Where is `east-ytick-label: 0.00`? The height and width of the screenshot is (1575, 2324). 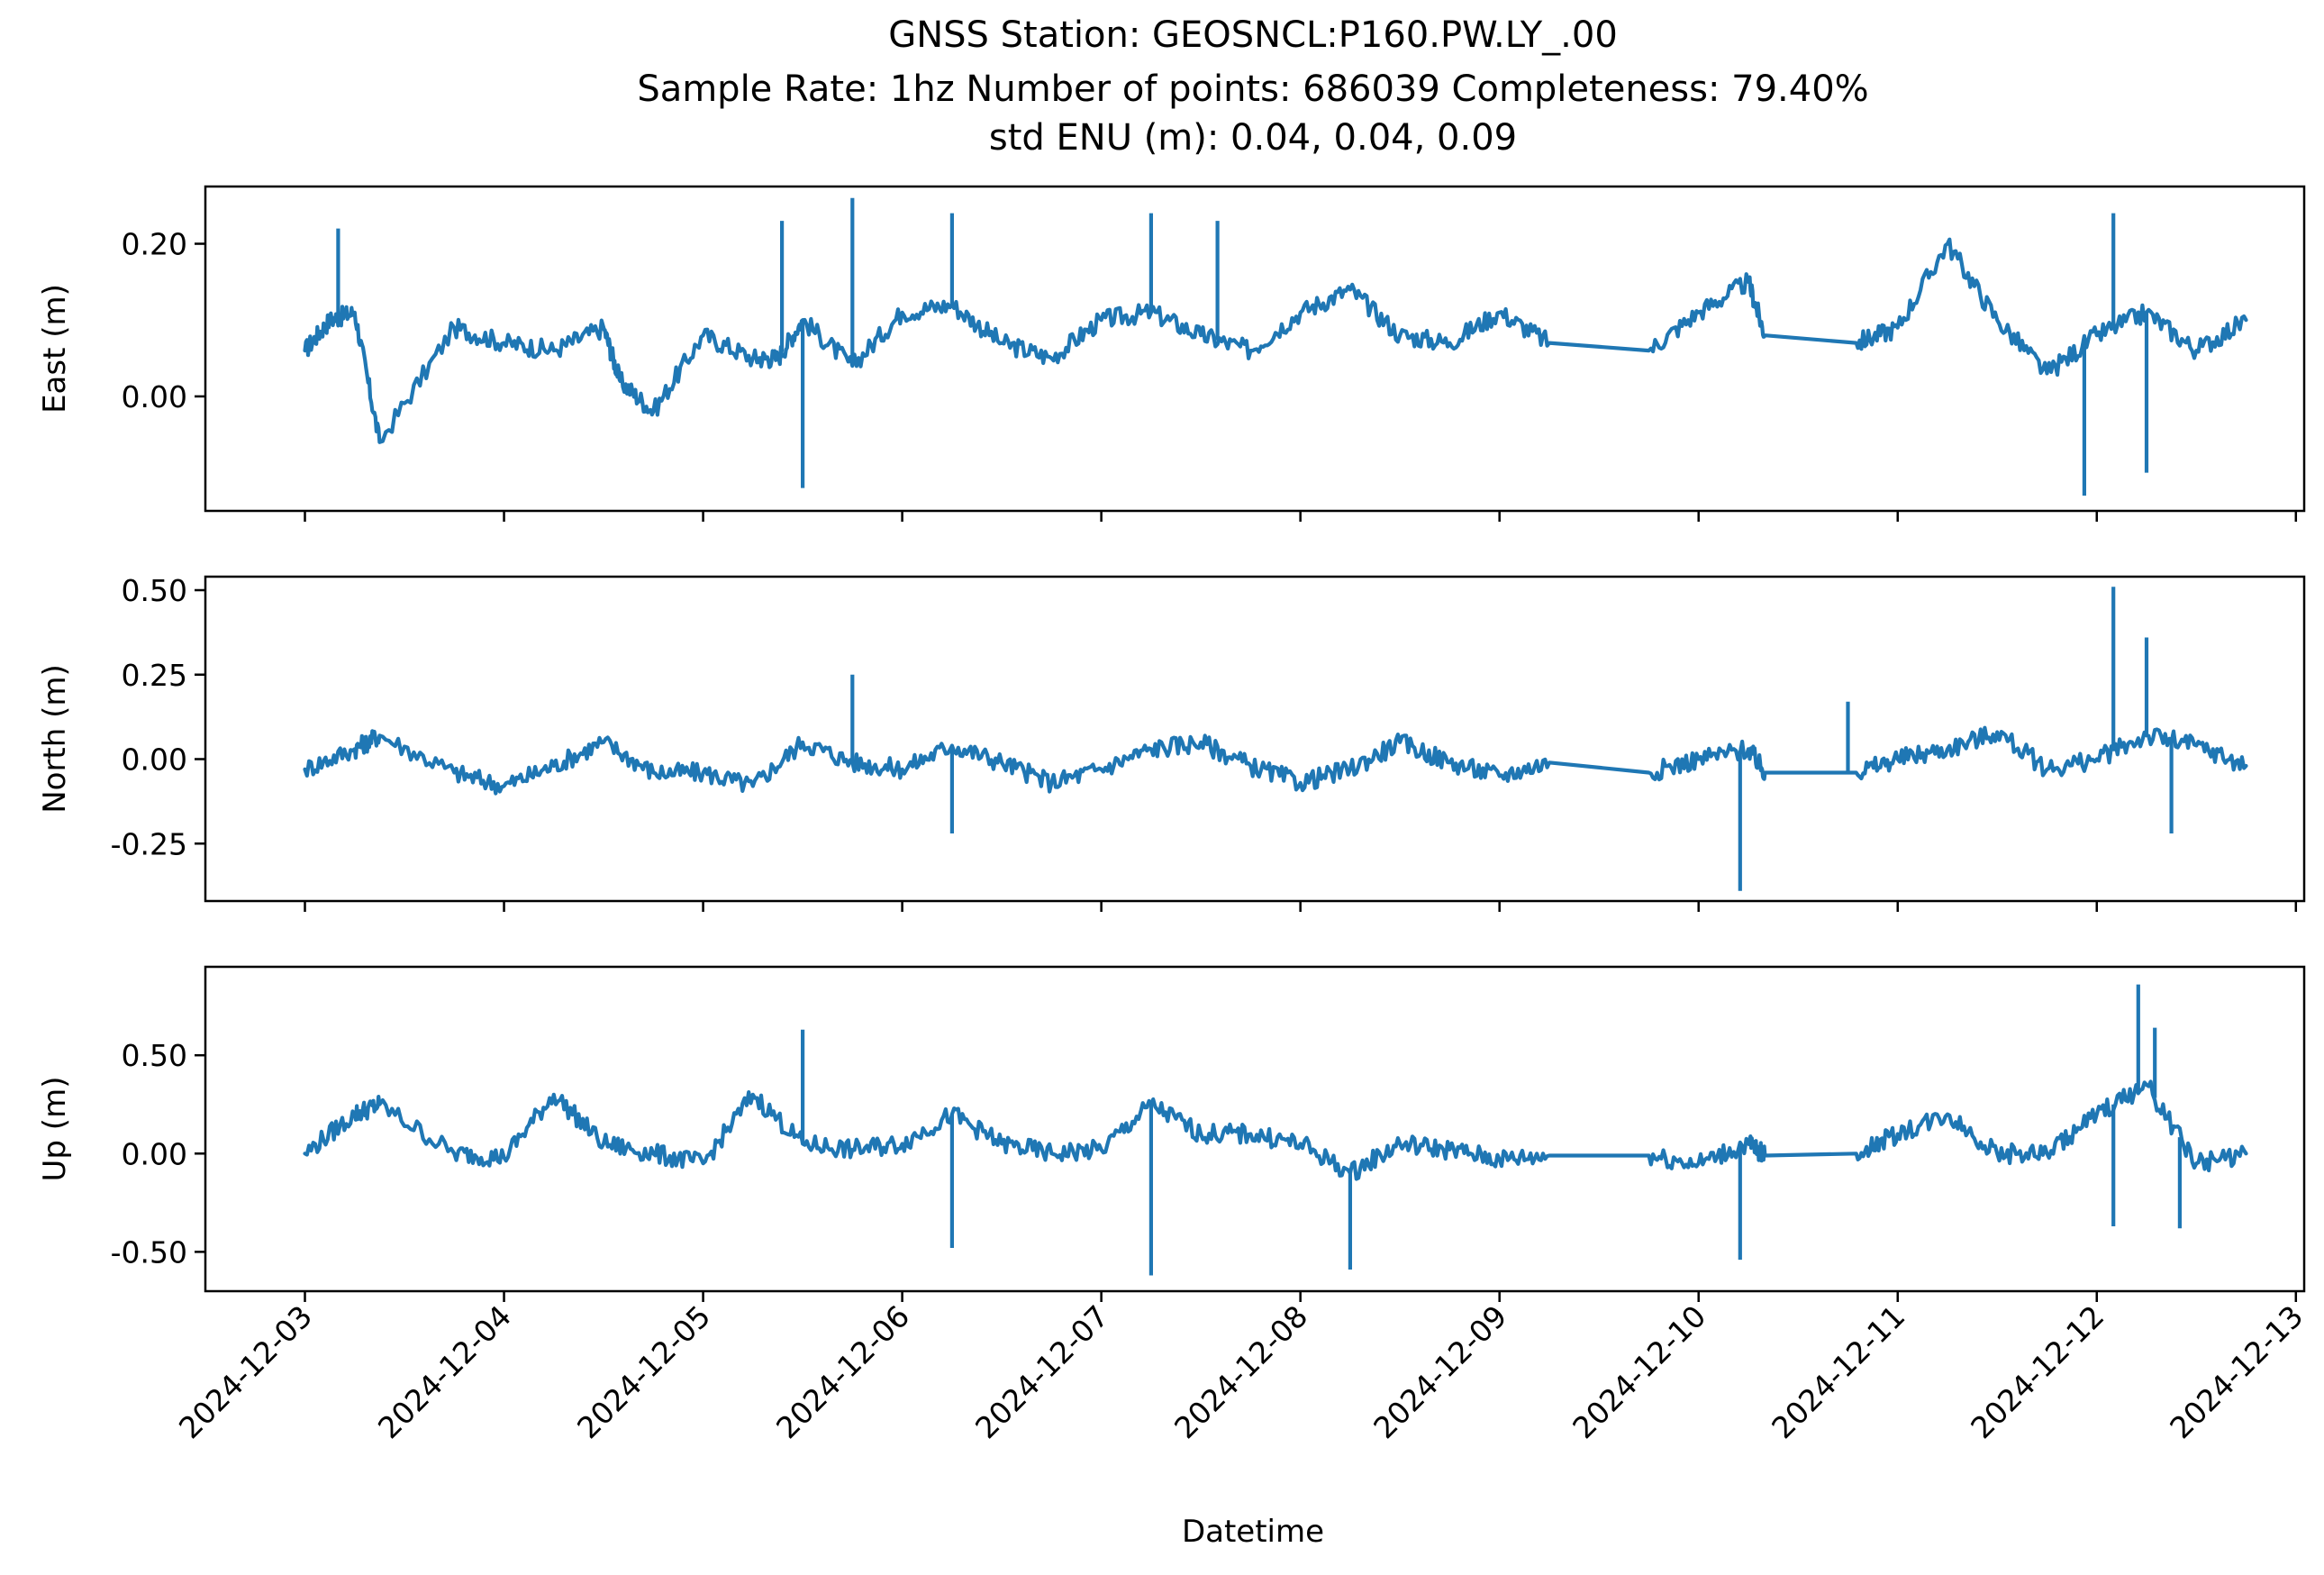 east-ytick-label: 0.00 is located at coordinates (155, 396).